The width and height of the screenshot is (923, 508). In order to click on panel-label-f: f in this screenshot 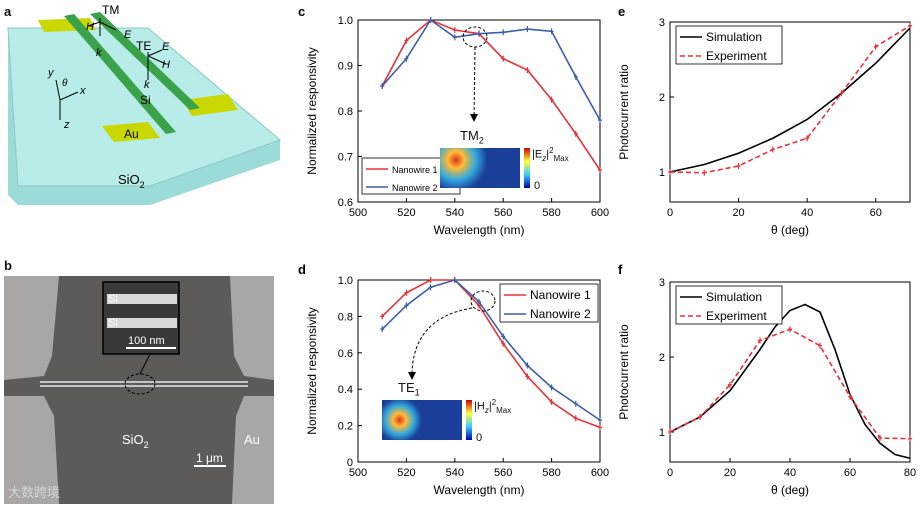, I will do `click(620, 269)`.